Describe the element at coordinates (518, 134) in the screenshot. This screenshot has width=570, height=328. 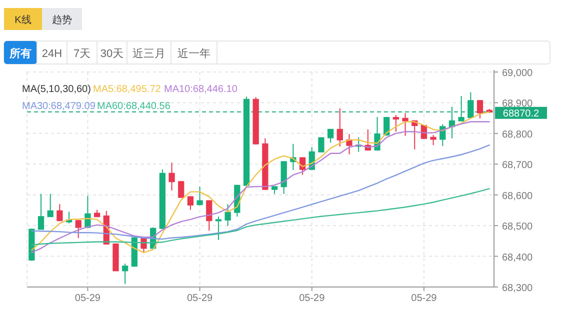
I see `y-tick-label: 68,800` at that location.